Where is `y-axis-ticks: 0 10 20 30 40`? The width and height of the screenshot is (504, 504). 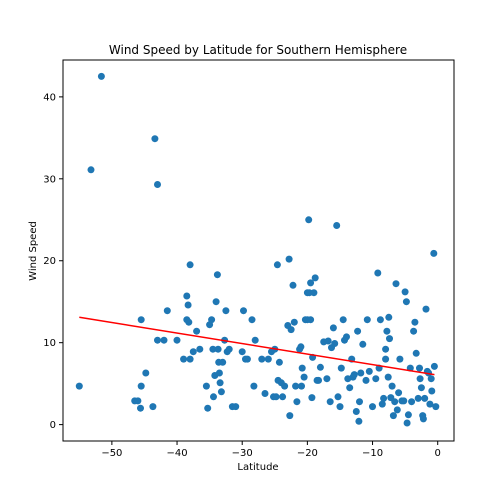 y-axis-ticks: 0 10 20 30 40 is located at coordinates (53, 261).